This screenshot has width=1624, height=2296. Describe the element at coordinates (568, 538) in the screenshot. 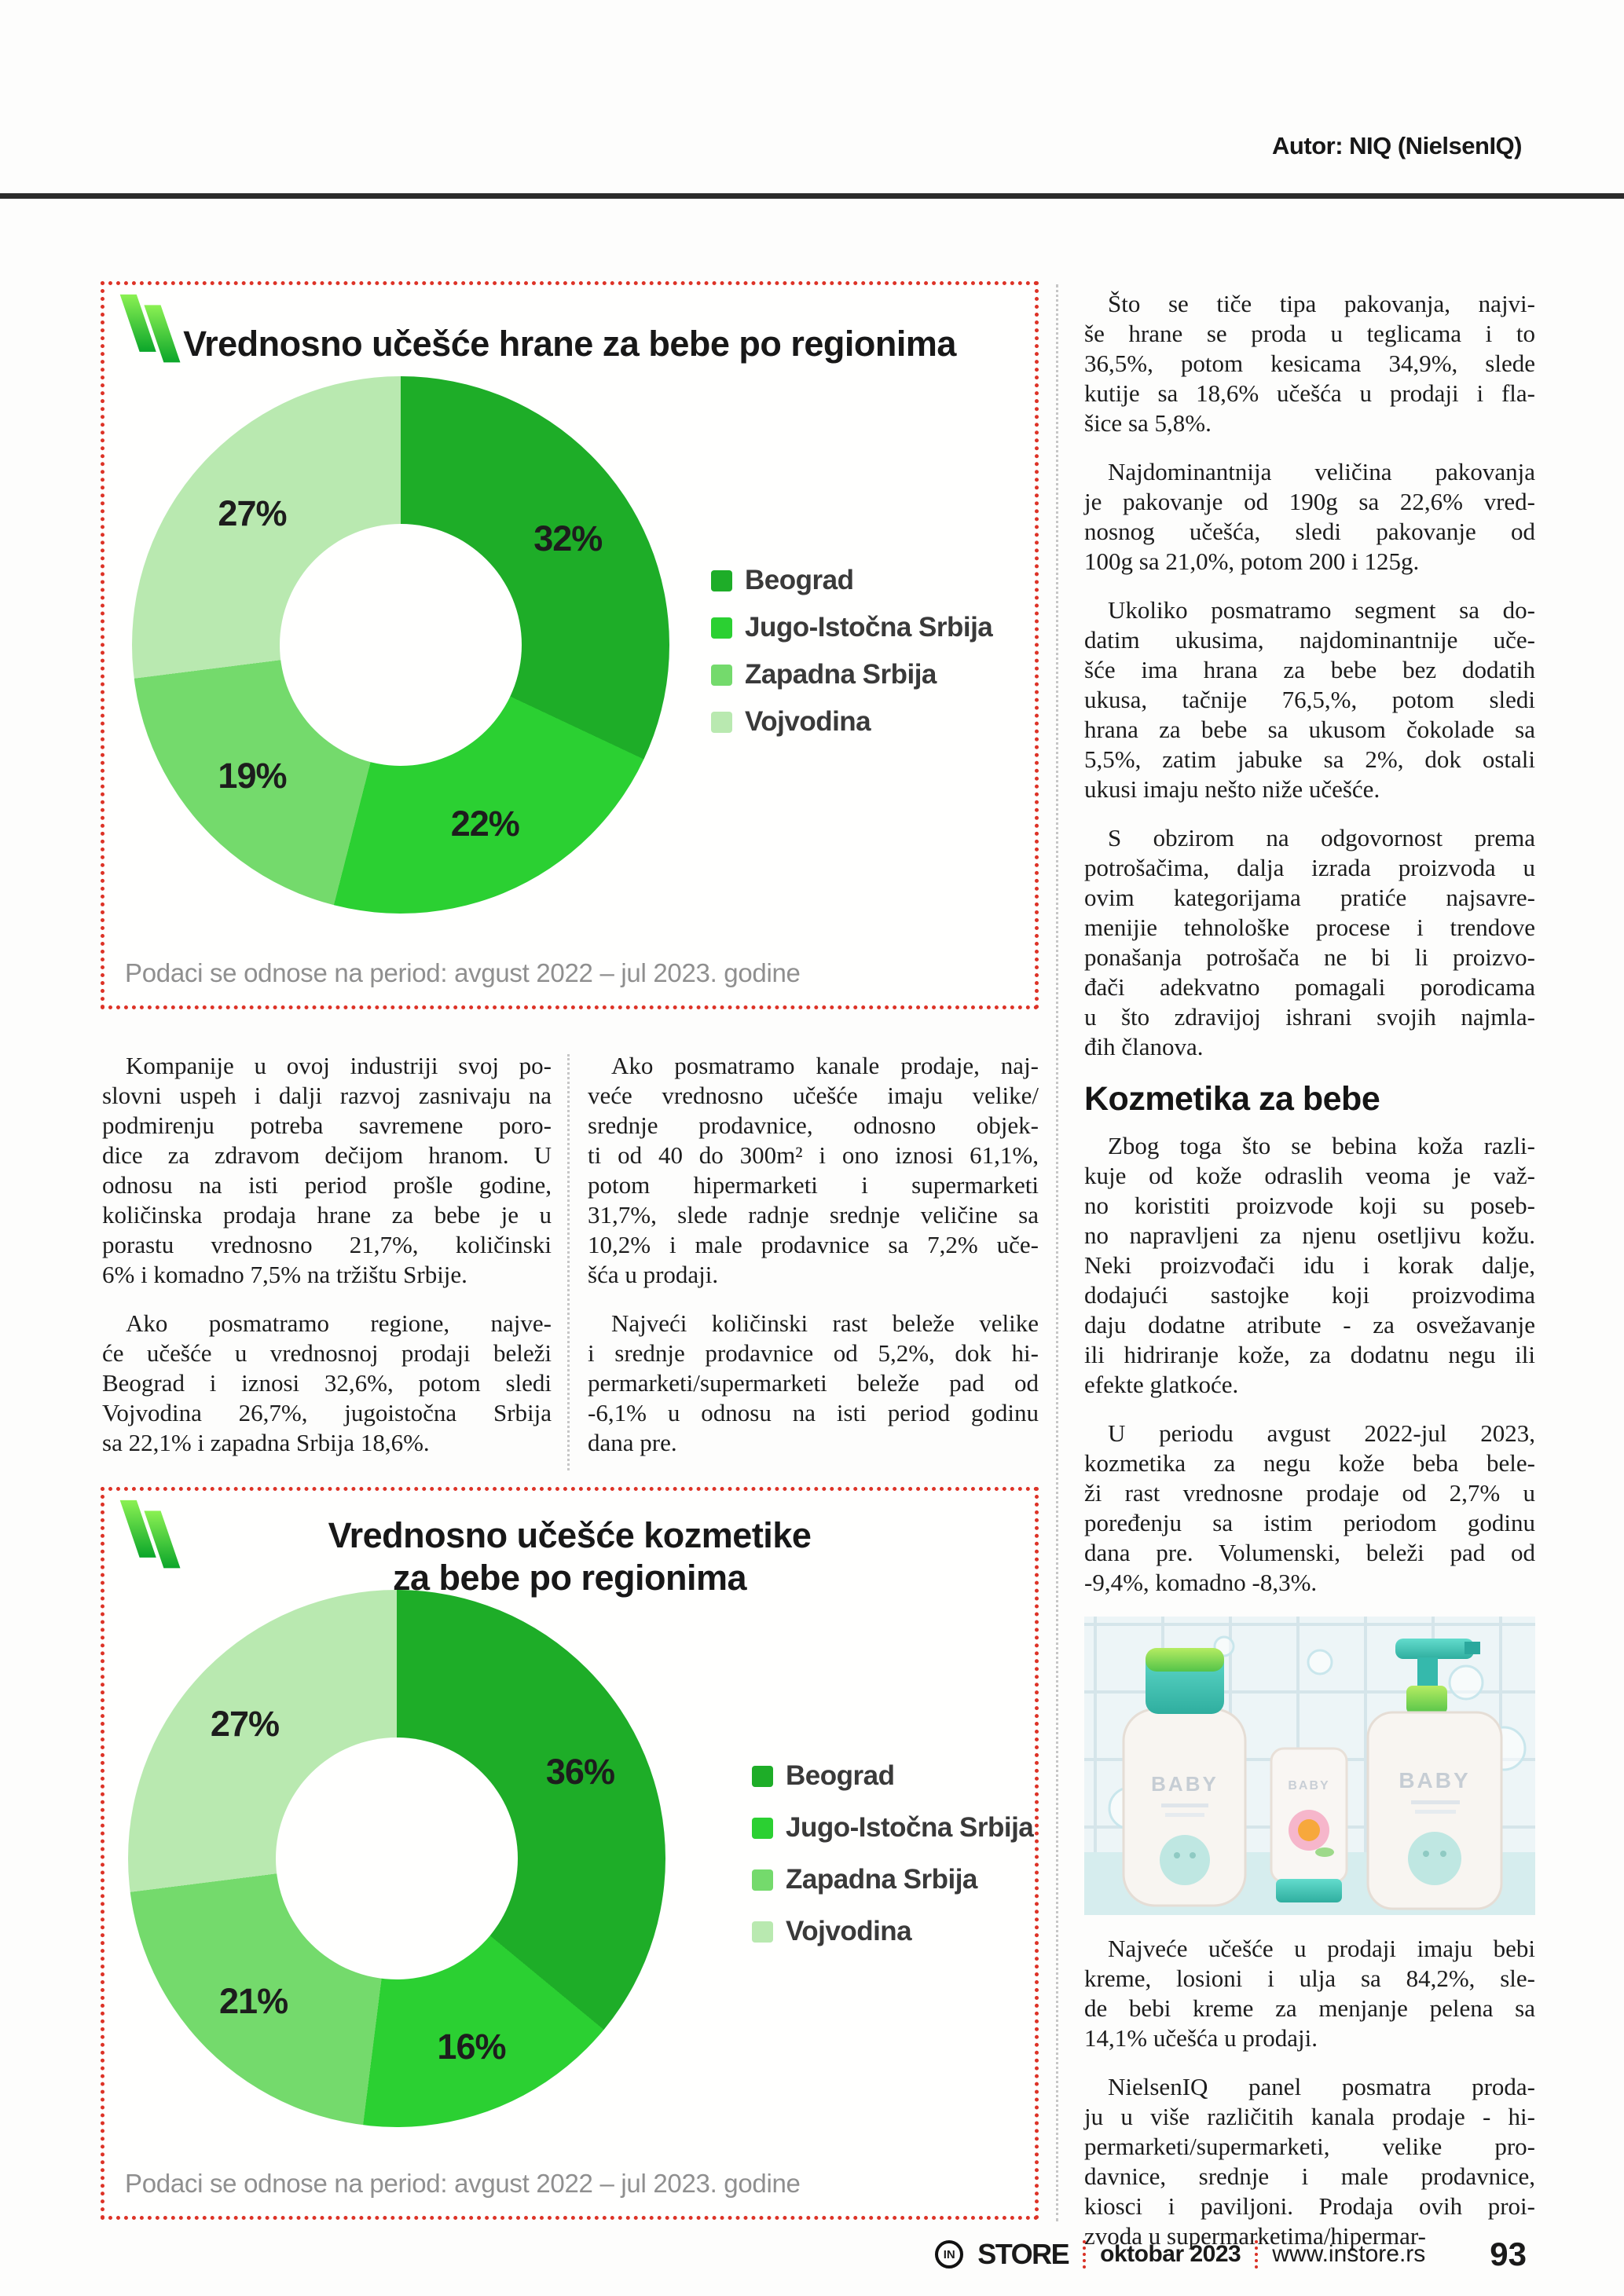

I see `slice-label-beograd: 32%` at that location.